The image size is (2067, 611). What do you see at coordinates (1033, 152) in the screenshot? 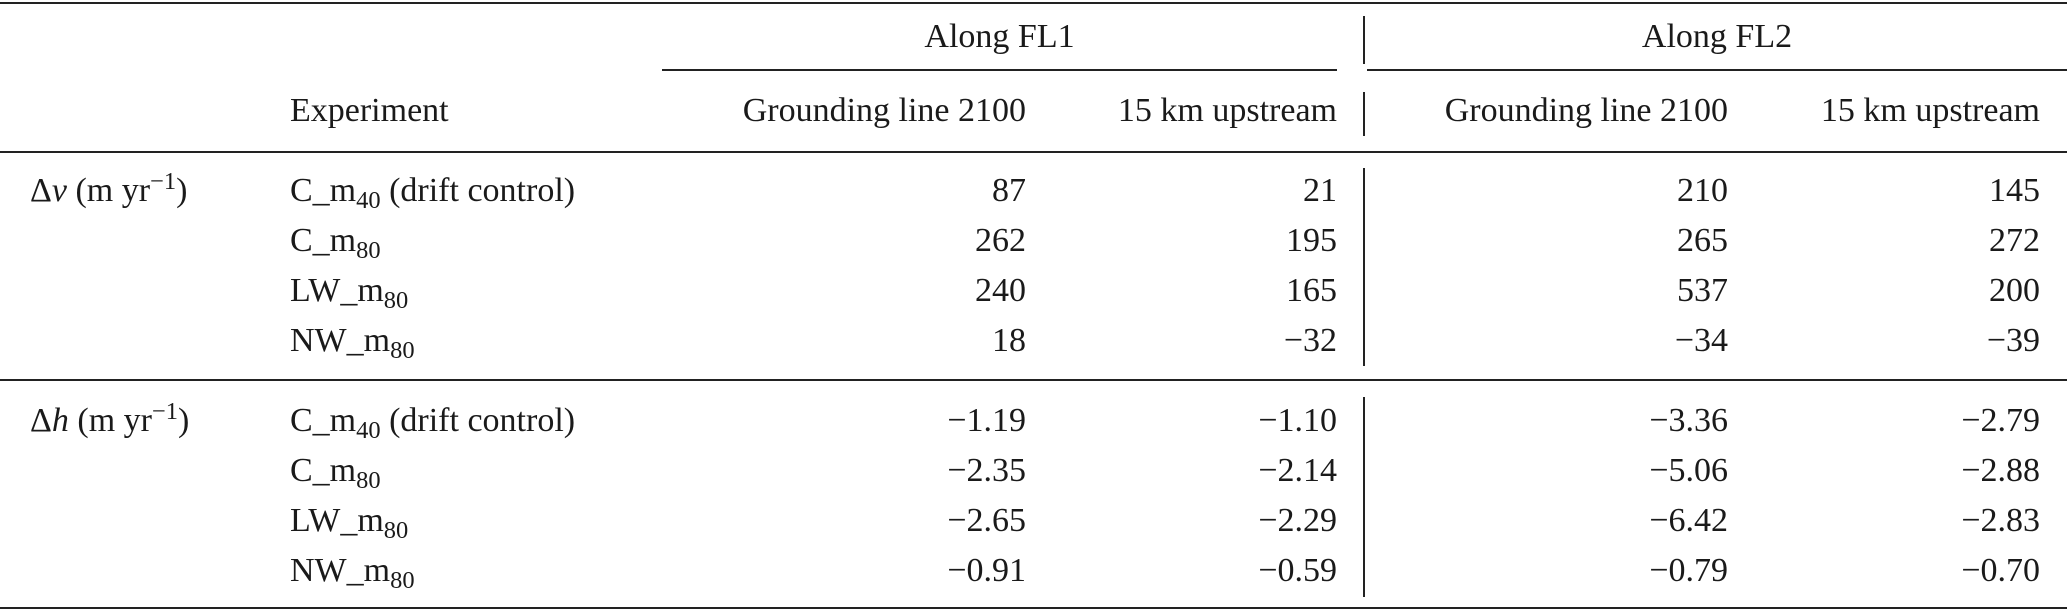
I see `header-bottom-rule` at bounding box center [1033, 152].